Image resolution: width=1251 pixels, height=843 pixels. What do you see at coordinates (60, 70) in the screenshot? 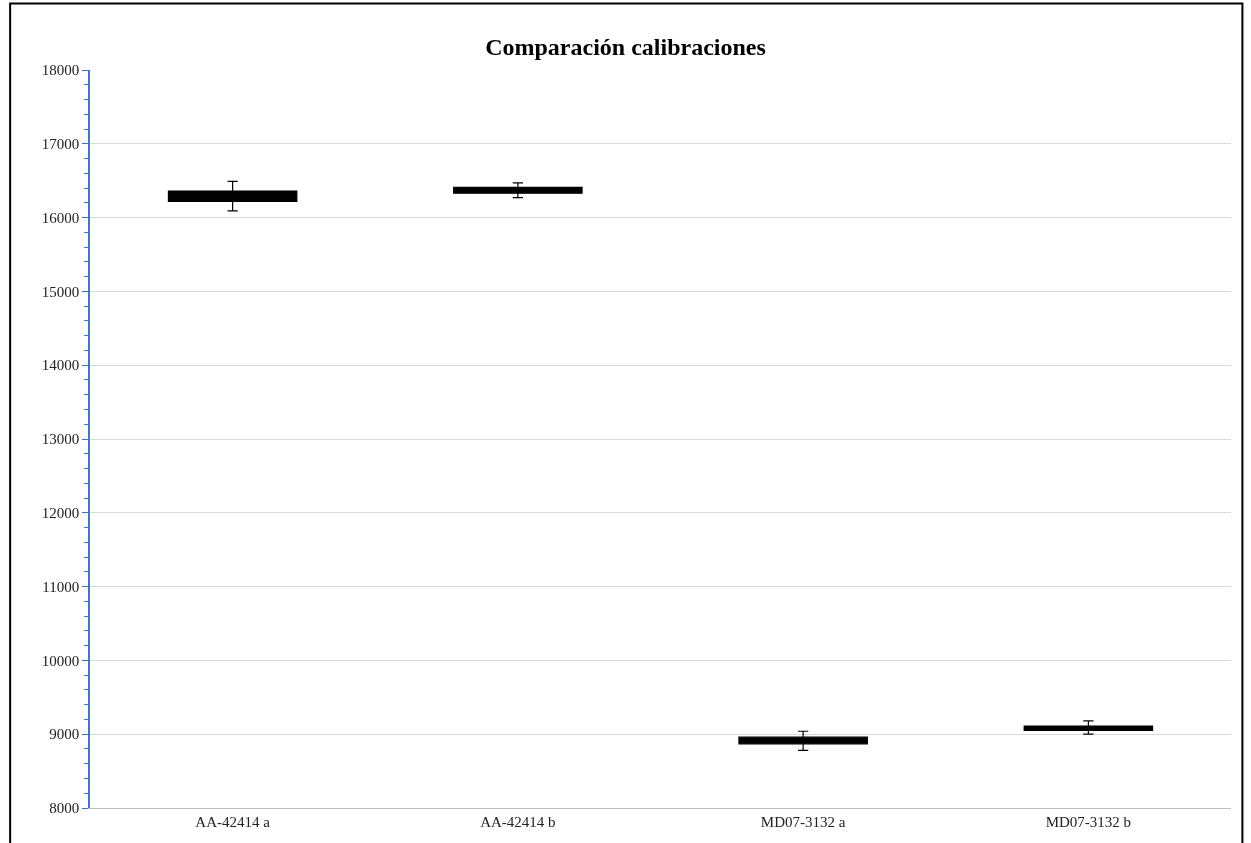
I see `y-tick-label: 18000` at bounding box center [60, 70].